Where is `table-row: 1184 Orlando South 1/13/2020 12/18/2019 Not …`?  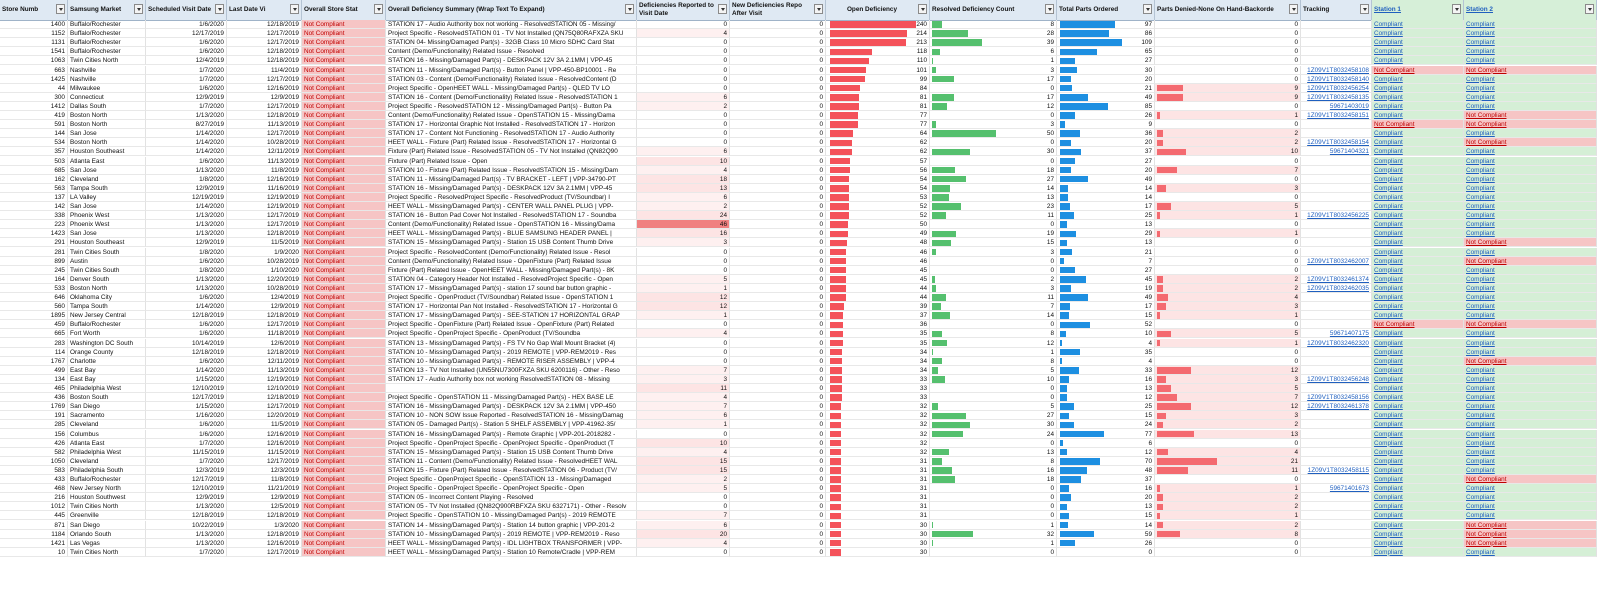 table-row: 1184 Orlando South 1/13/2020 12/18/2019 Not … is located at coordinates (798, 534).